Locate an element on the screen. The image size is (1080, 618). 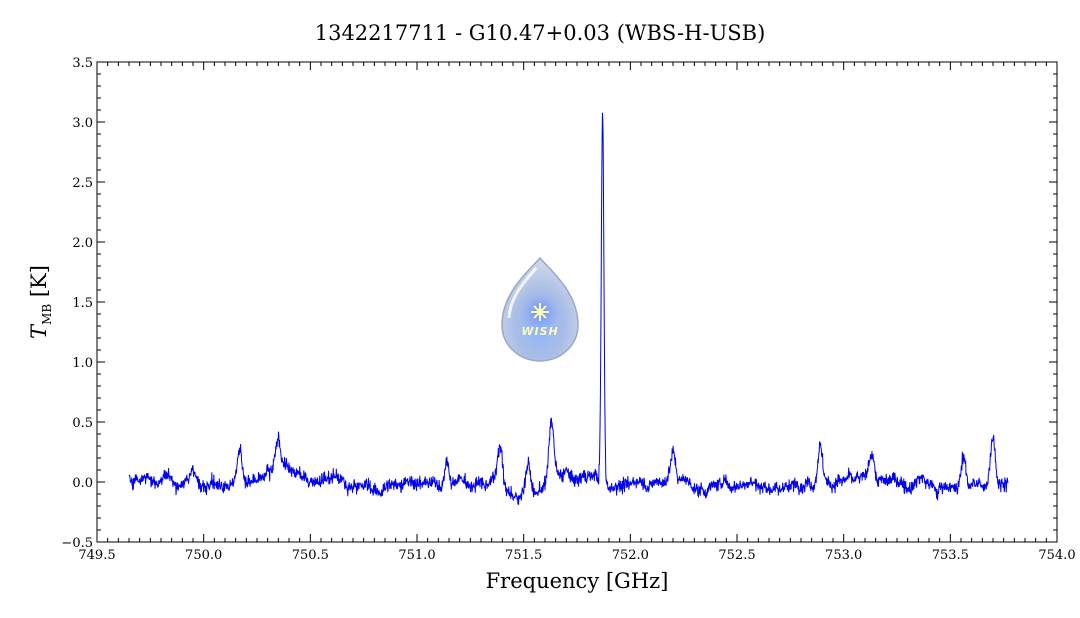
x-tick-label: 753.5 is located at coordinates (950, 555).